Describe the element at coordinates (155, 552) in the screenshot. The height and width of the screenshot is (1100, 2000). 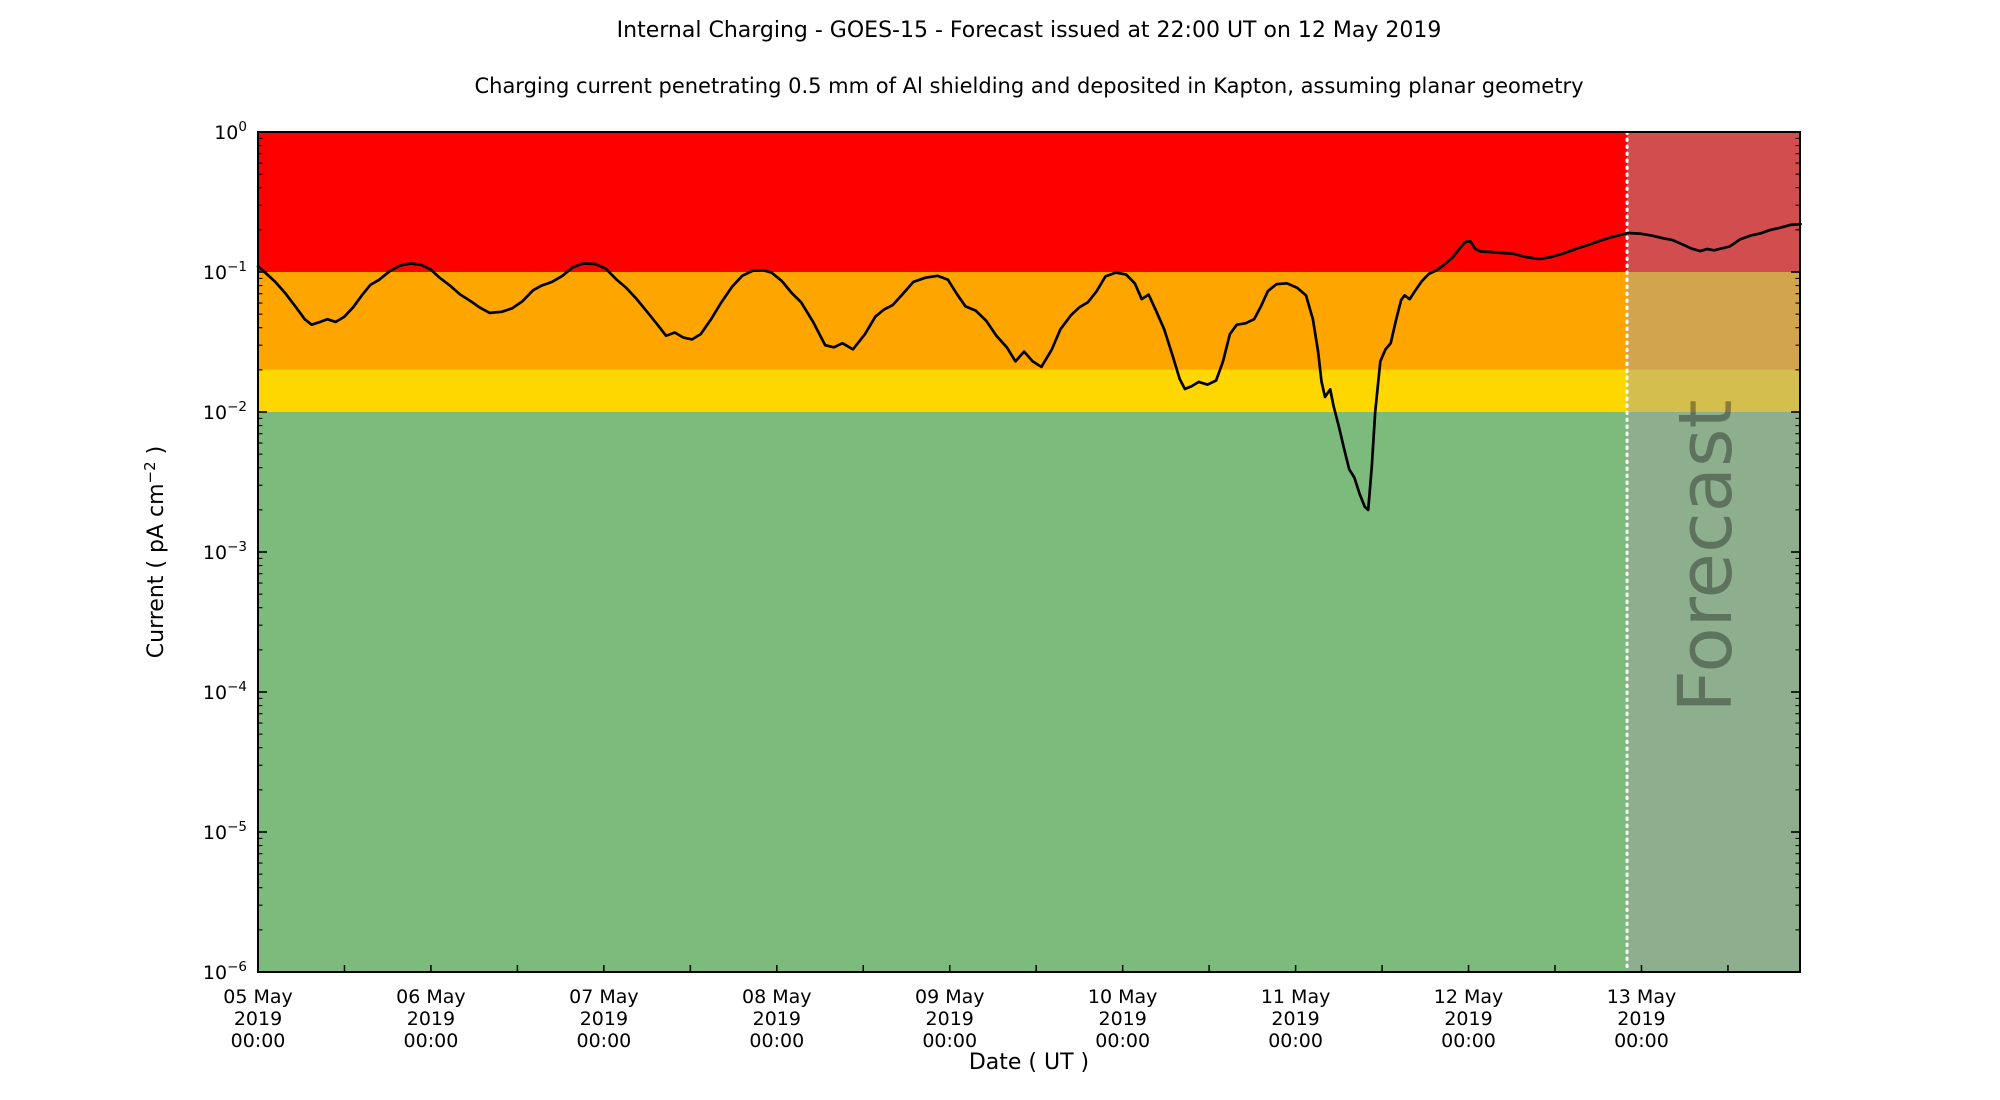
I see `y-axis-label: Current ( pA cm−2 )` at that location.